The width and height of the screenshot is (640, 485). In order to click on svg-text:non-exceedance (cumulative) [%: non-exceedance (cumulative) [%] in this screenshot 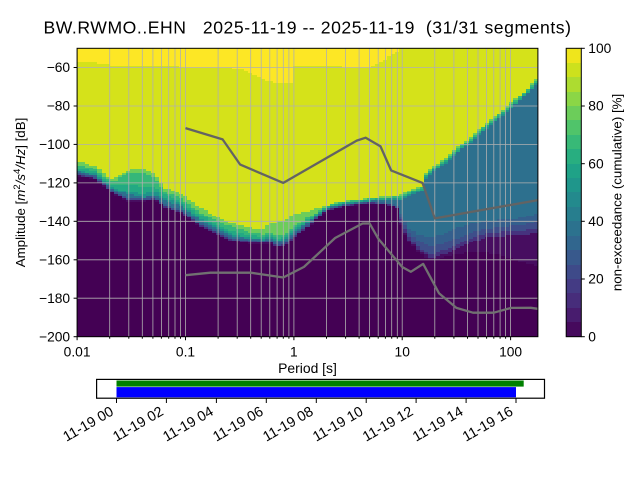, I will do `click(617, 192)`.